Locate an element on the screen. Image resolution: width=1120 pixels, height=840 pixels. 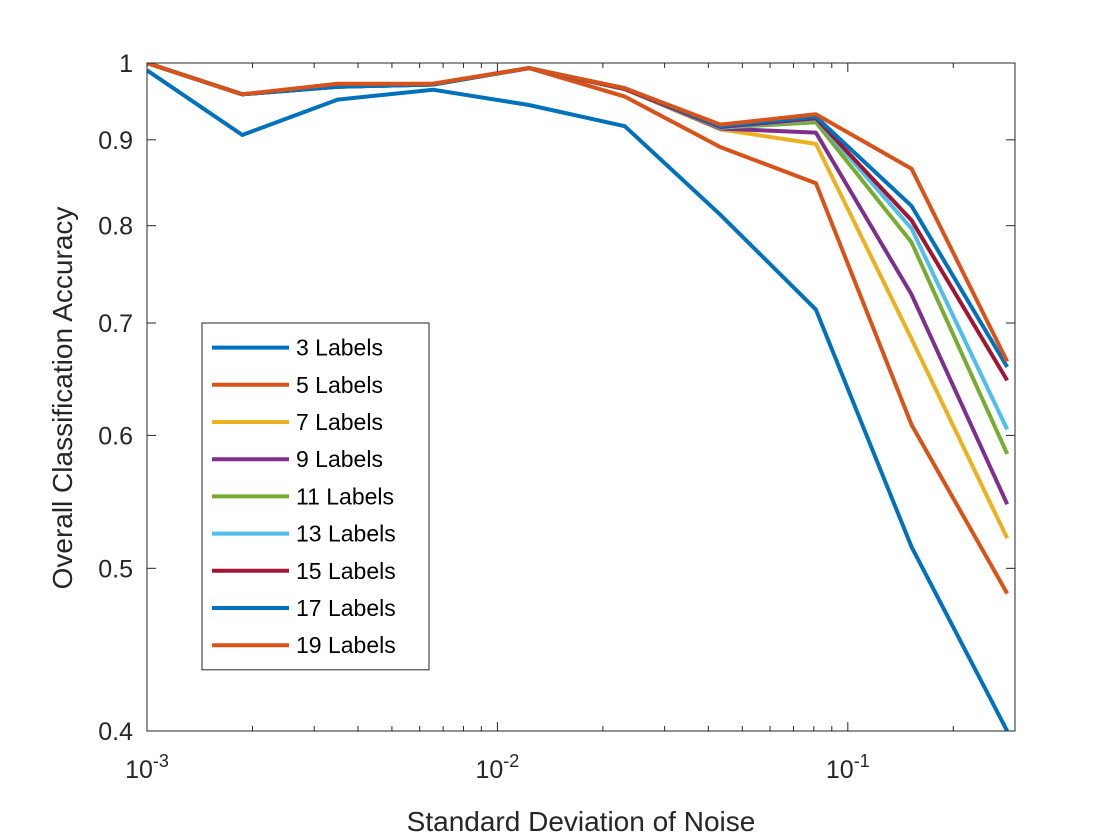
y-tick-label: 0.5 is located at coordinates (115, 569).